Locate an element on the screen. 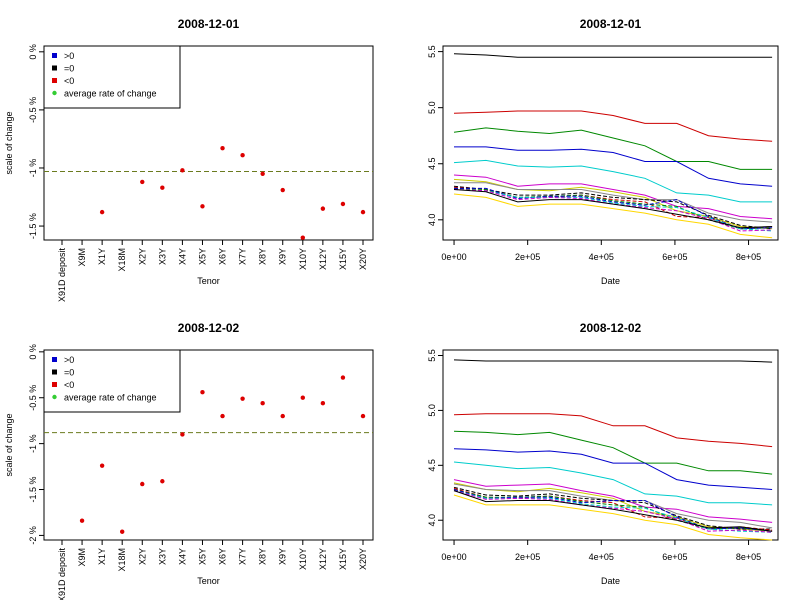 The width and height of the screenshot is (800, 600). x-tick-label: X8Y is located at coordinates (263, 556).